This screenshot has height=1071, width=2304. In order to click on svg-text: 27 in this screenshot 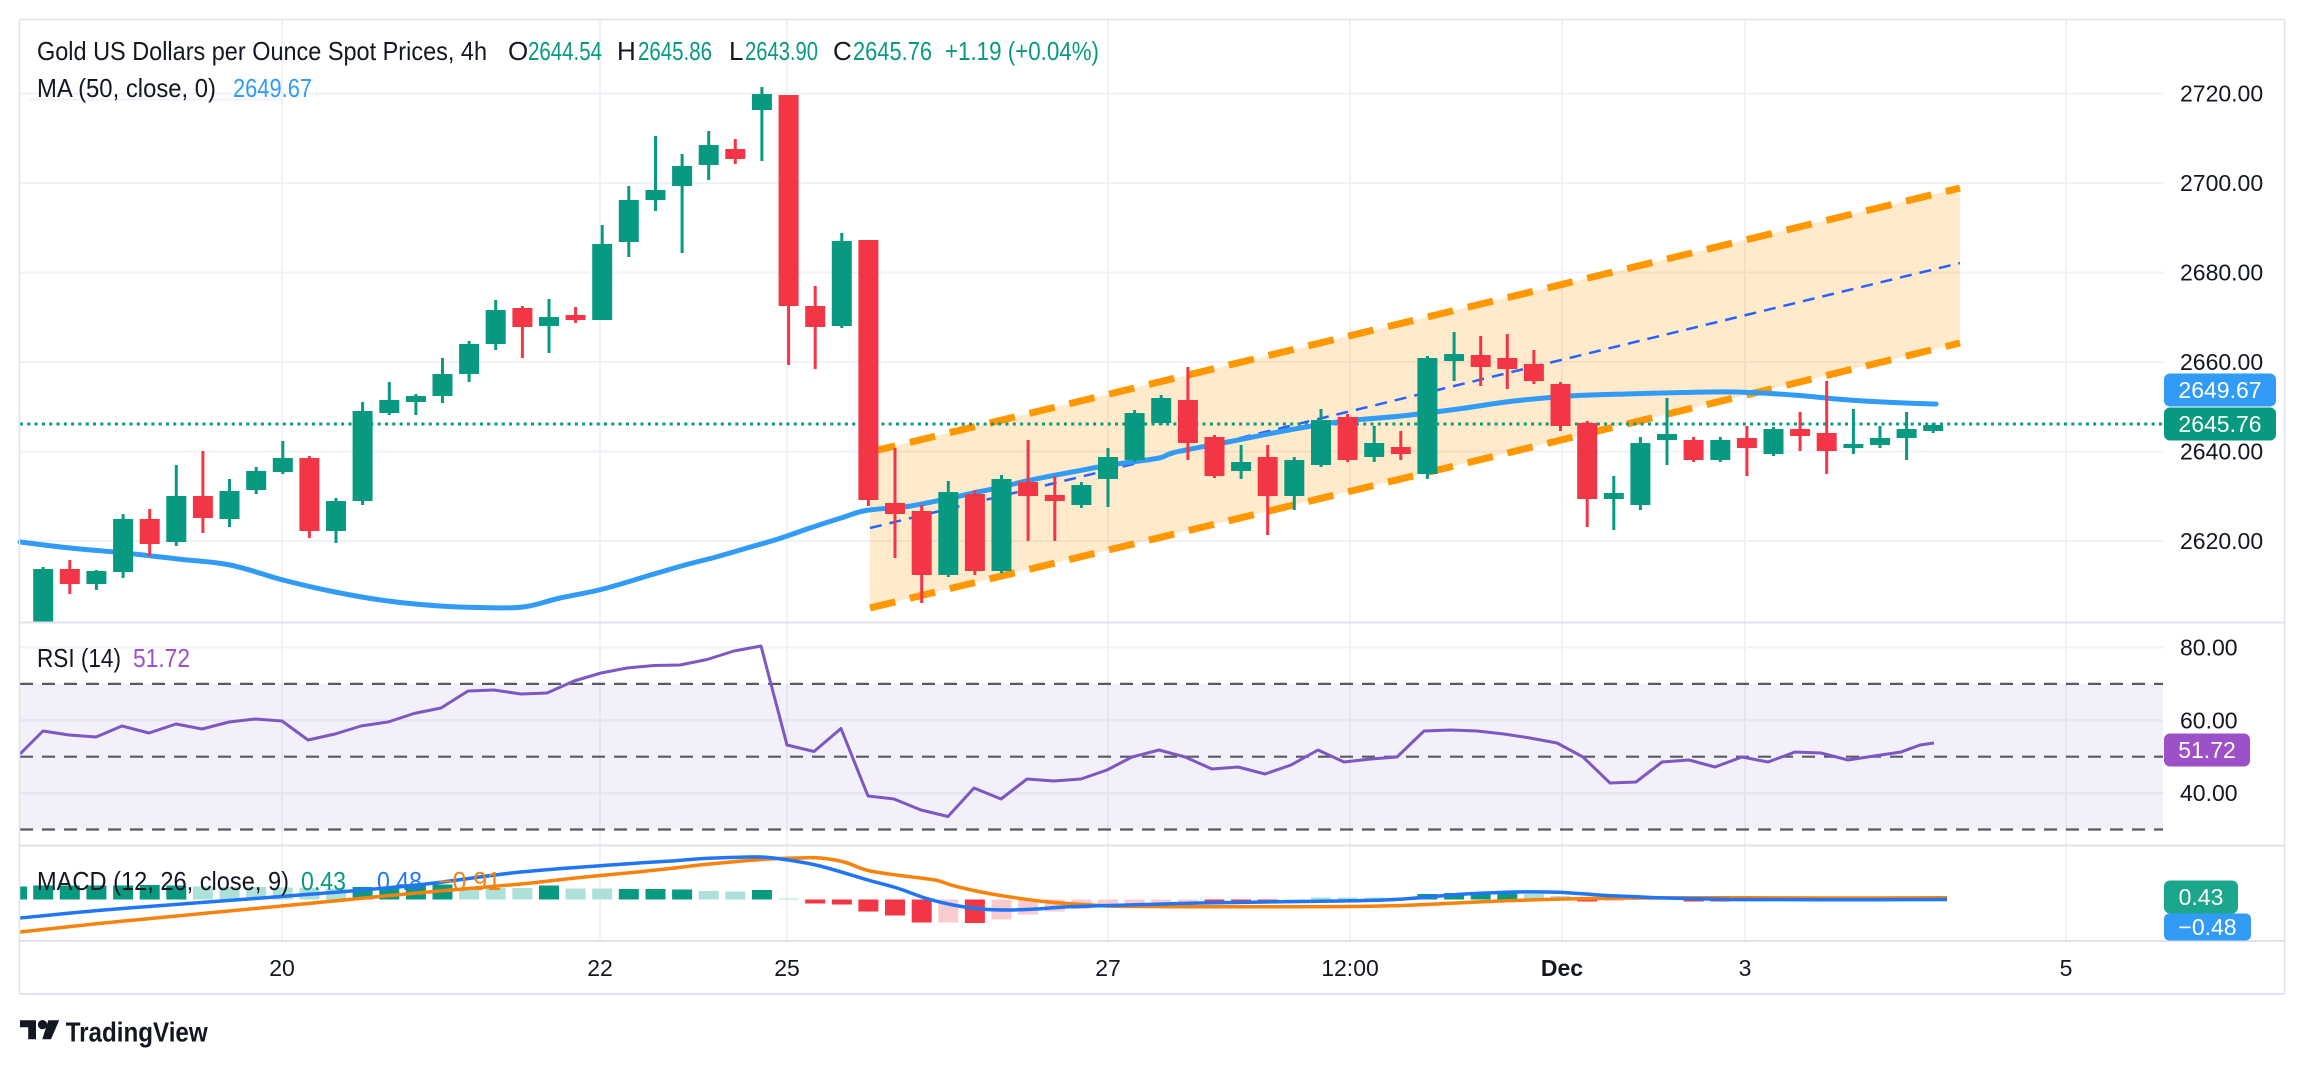, I will do `click(1108, 968)`.